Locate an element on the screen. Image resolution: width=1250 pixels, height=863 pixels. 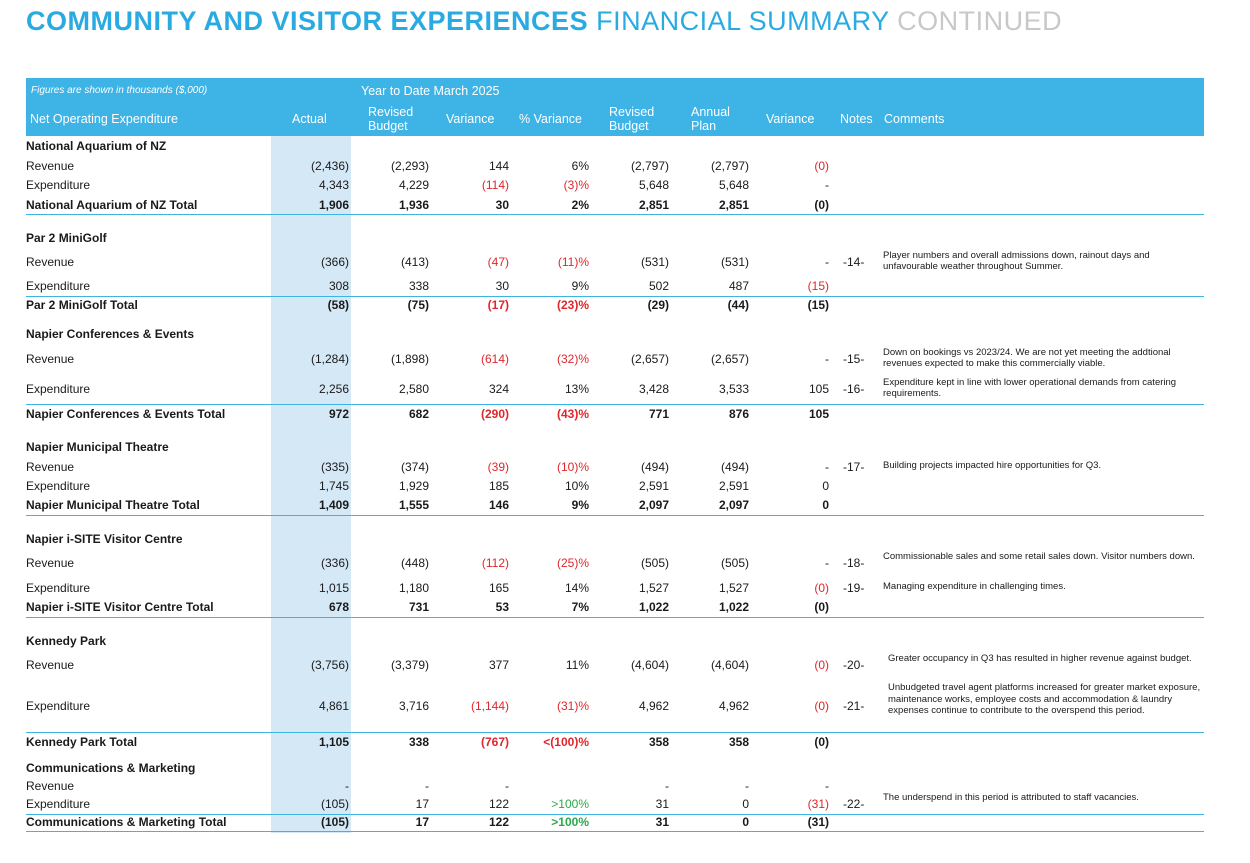
table-cell: (105) is located at coordinates (334, 822).